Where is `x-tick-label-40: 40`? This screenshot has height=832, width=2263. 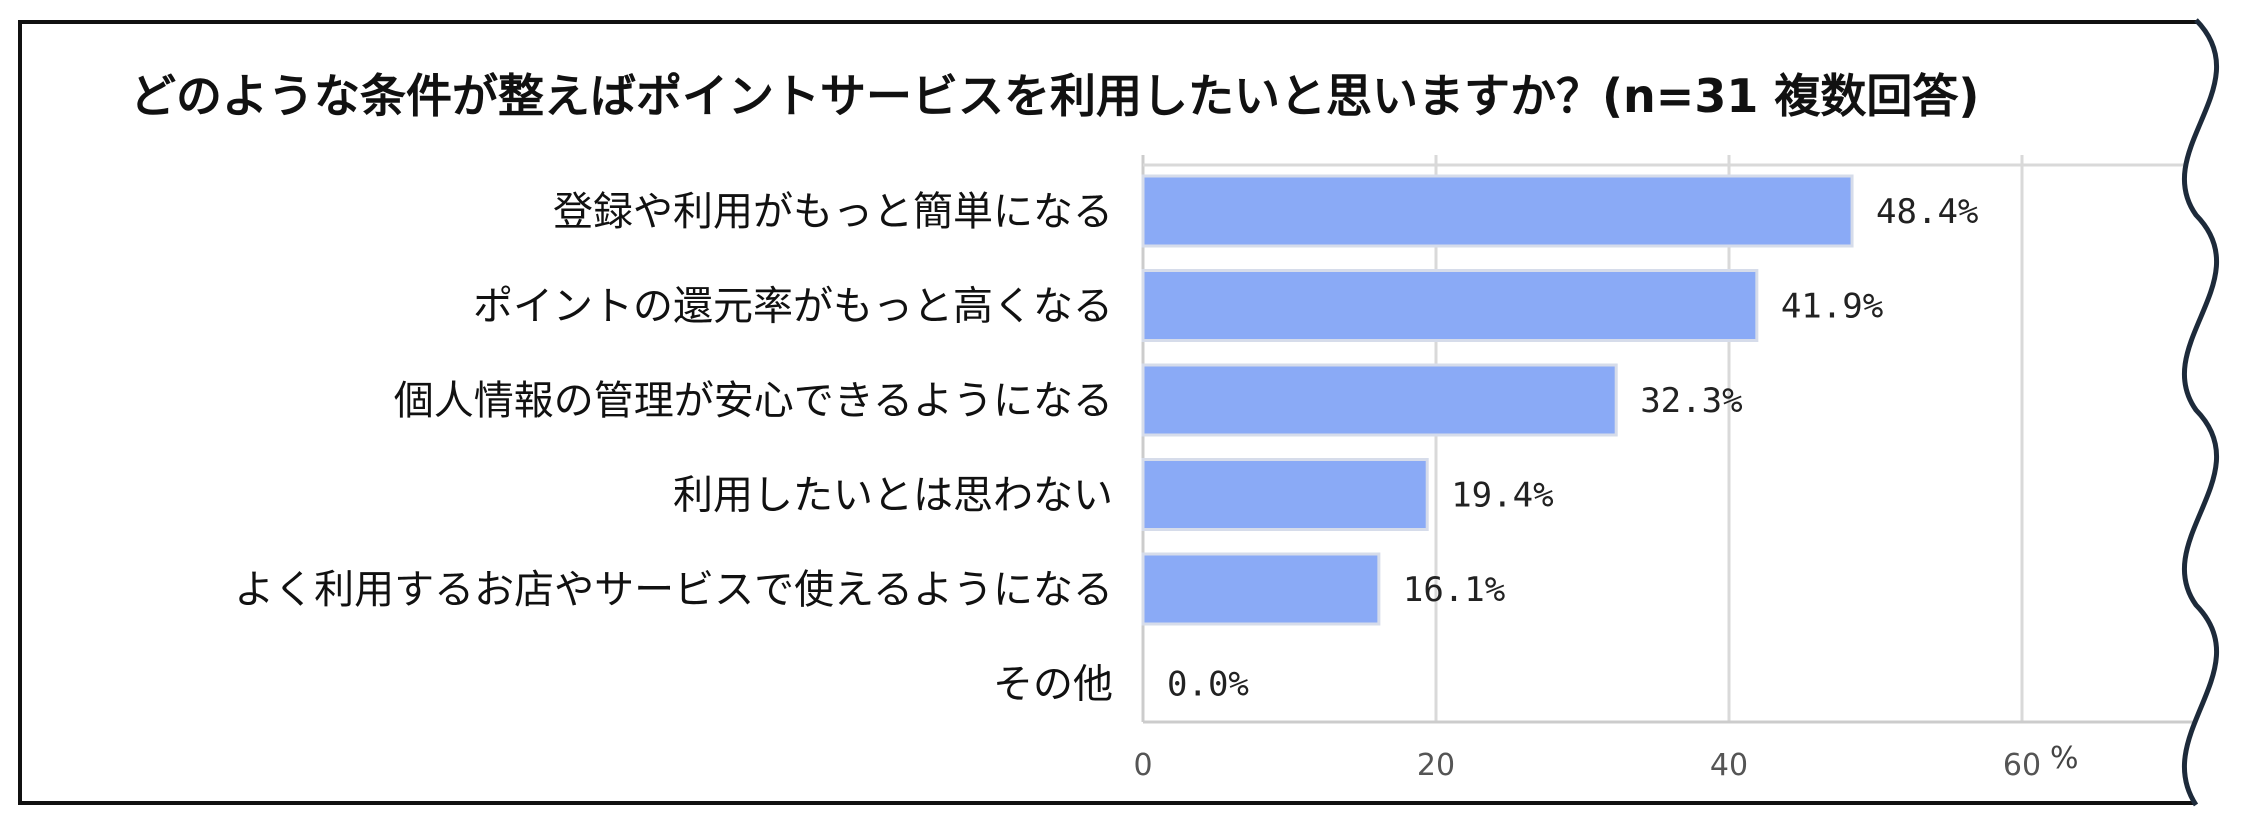 x-tick-label-40: 40 is located at coordinates (1729, 765).